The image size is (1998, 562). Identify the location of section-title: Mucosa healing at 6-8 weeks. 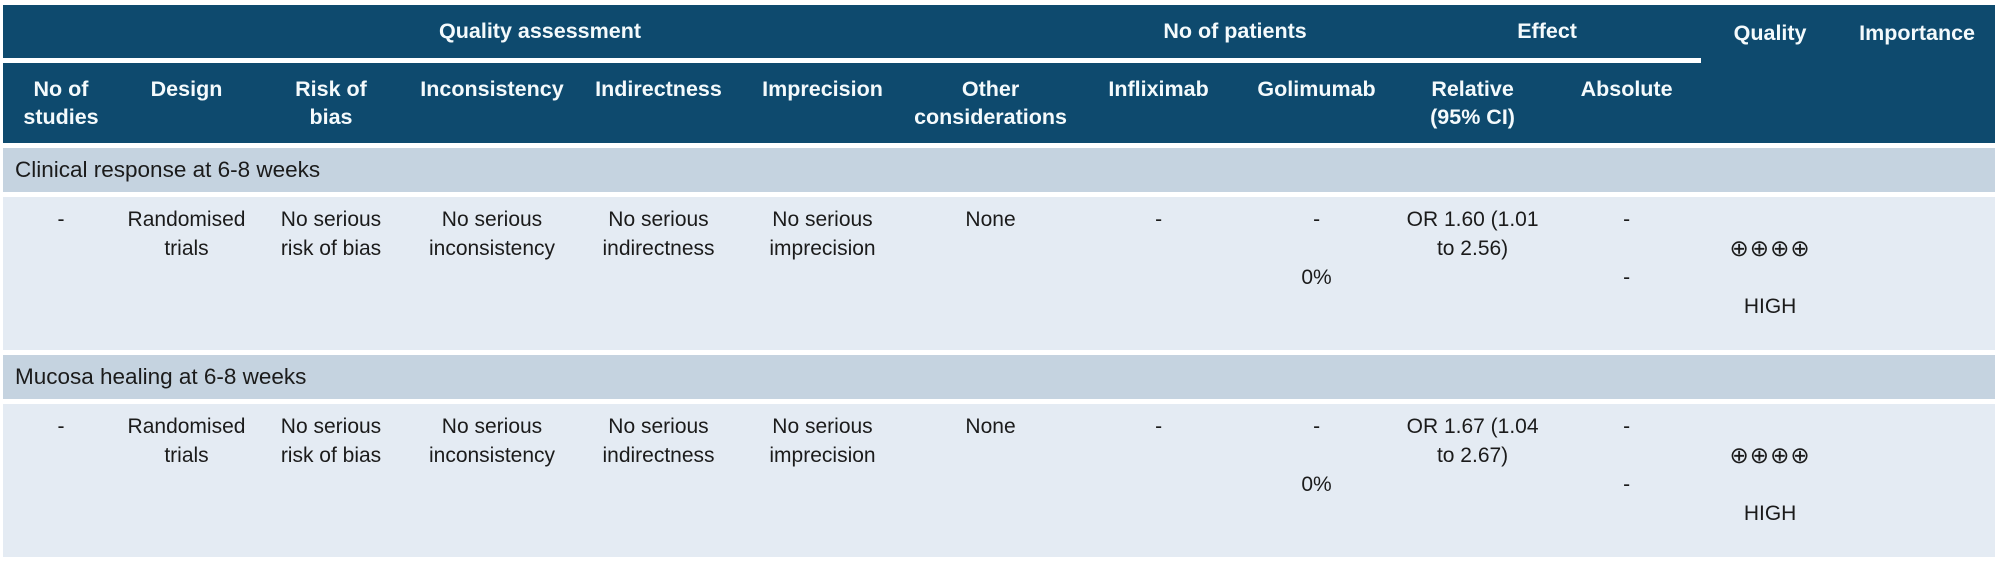
(999, 377).